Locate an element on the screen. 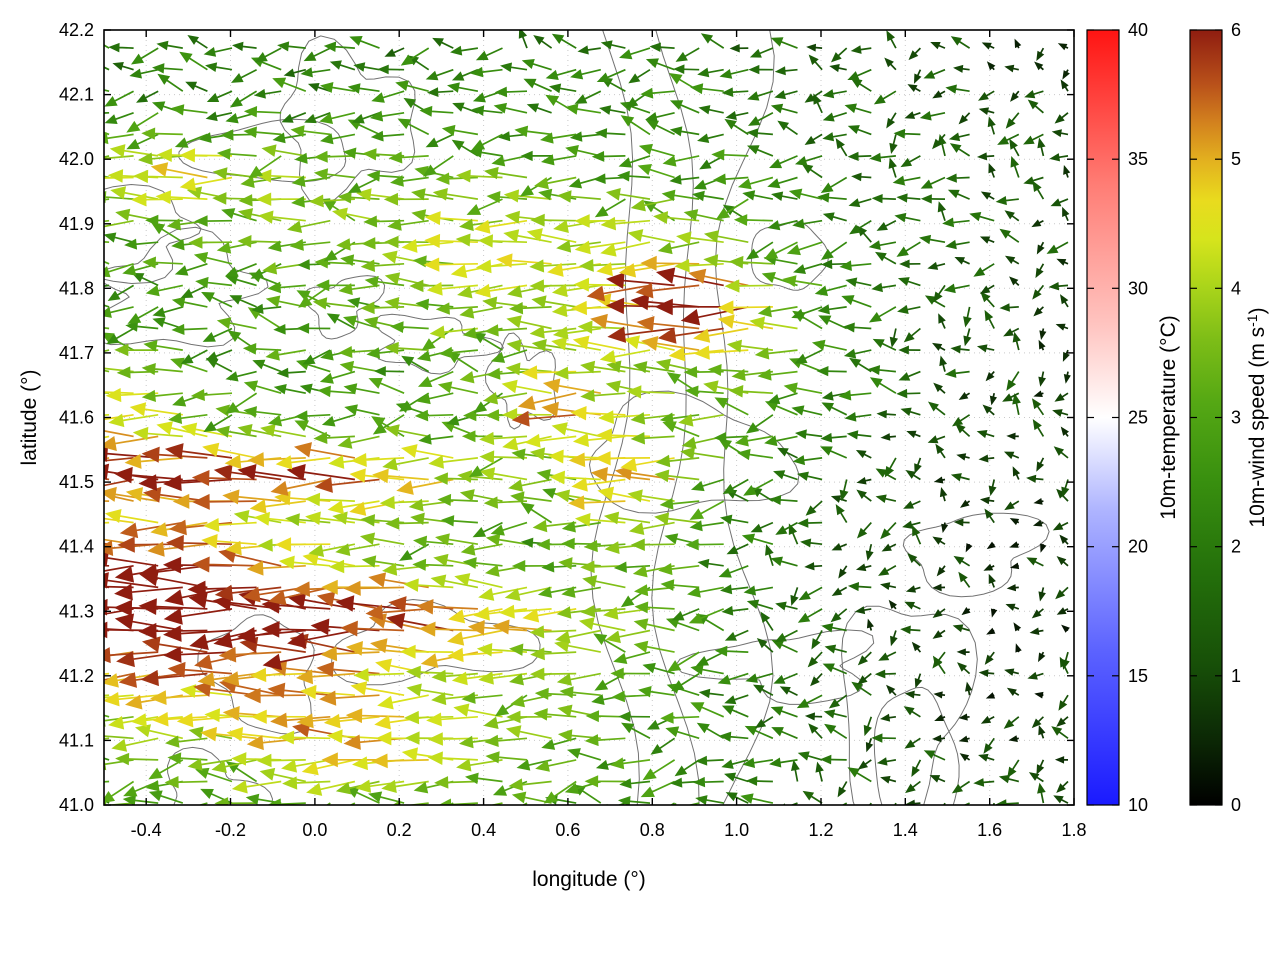  windspeed-colorbar-tick-label: 6 is located at coordinates (1236, 30).